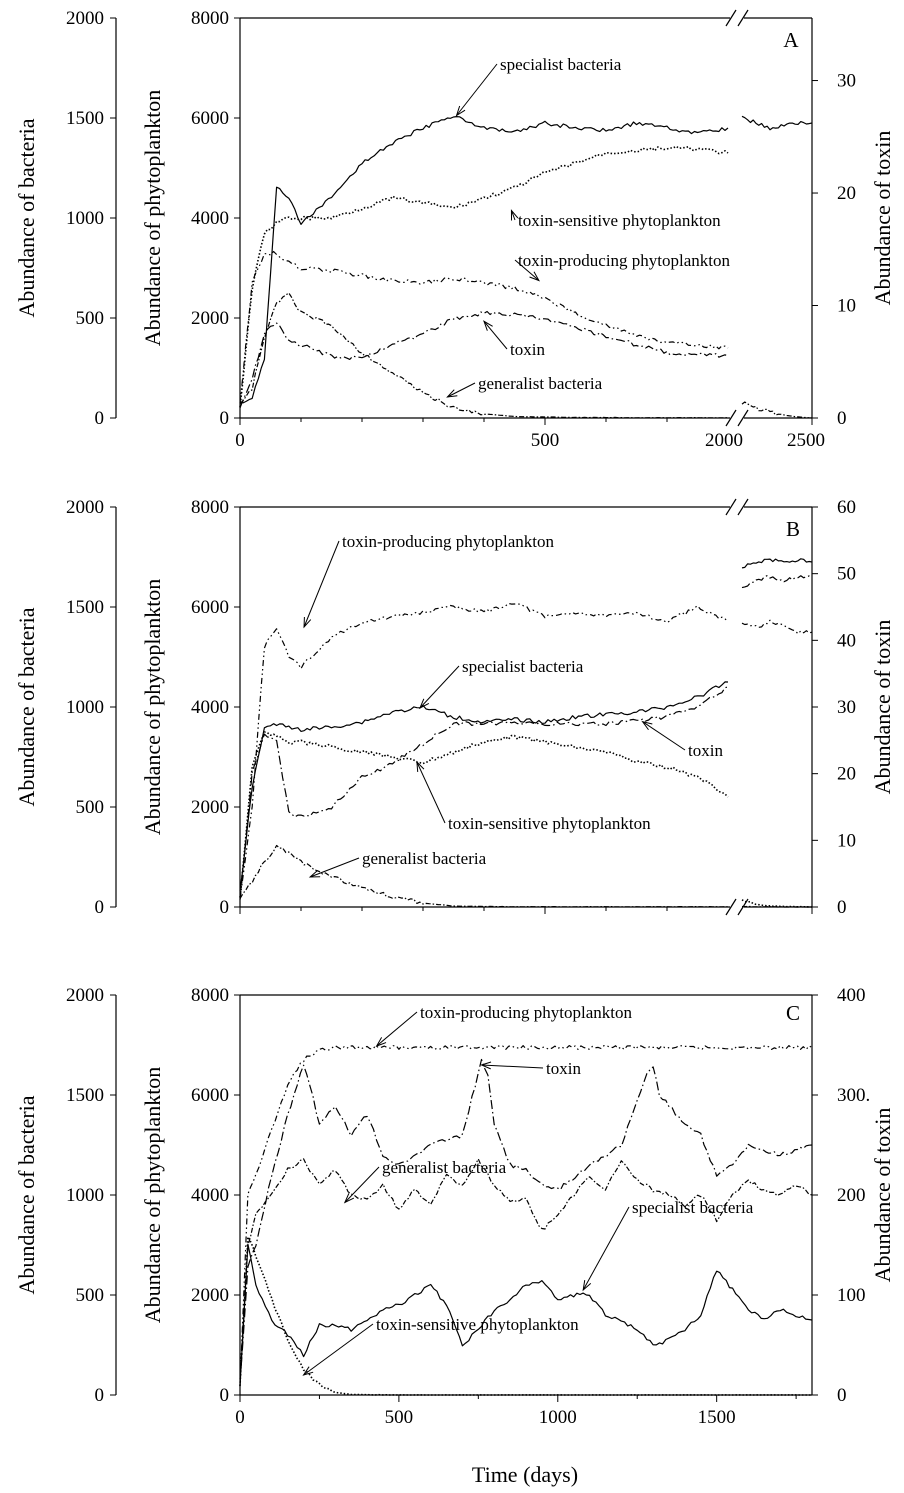 This screenshot has height=1493, width=904. I want to click on bacteria-tick-label: 500, so click(90, 318).